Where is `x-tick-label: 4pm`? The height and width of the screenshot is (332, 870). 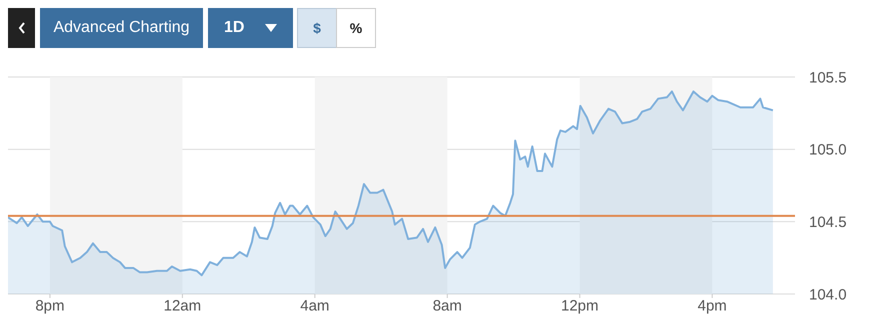
x-tick-label: 4pm is located at coordinates (712, 306).